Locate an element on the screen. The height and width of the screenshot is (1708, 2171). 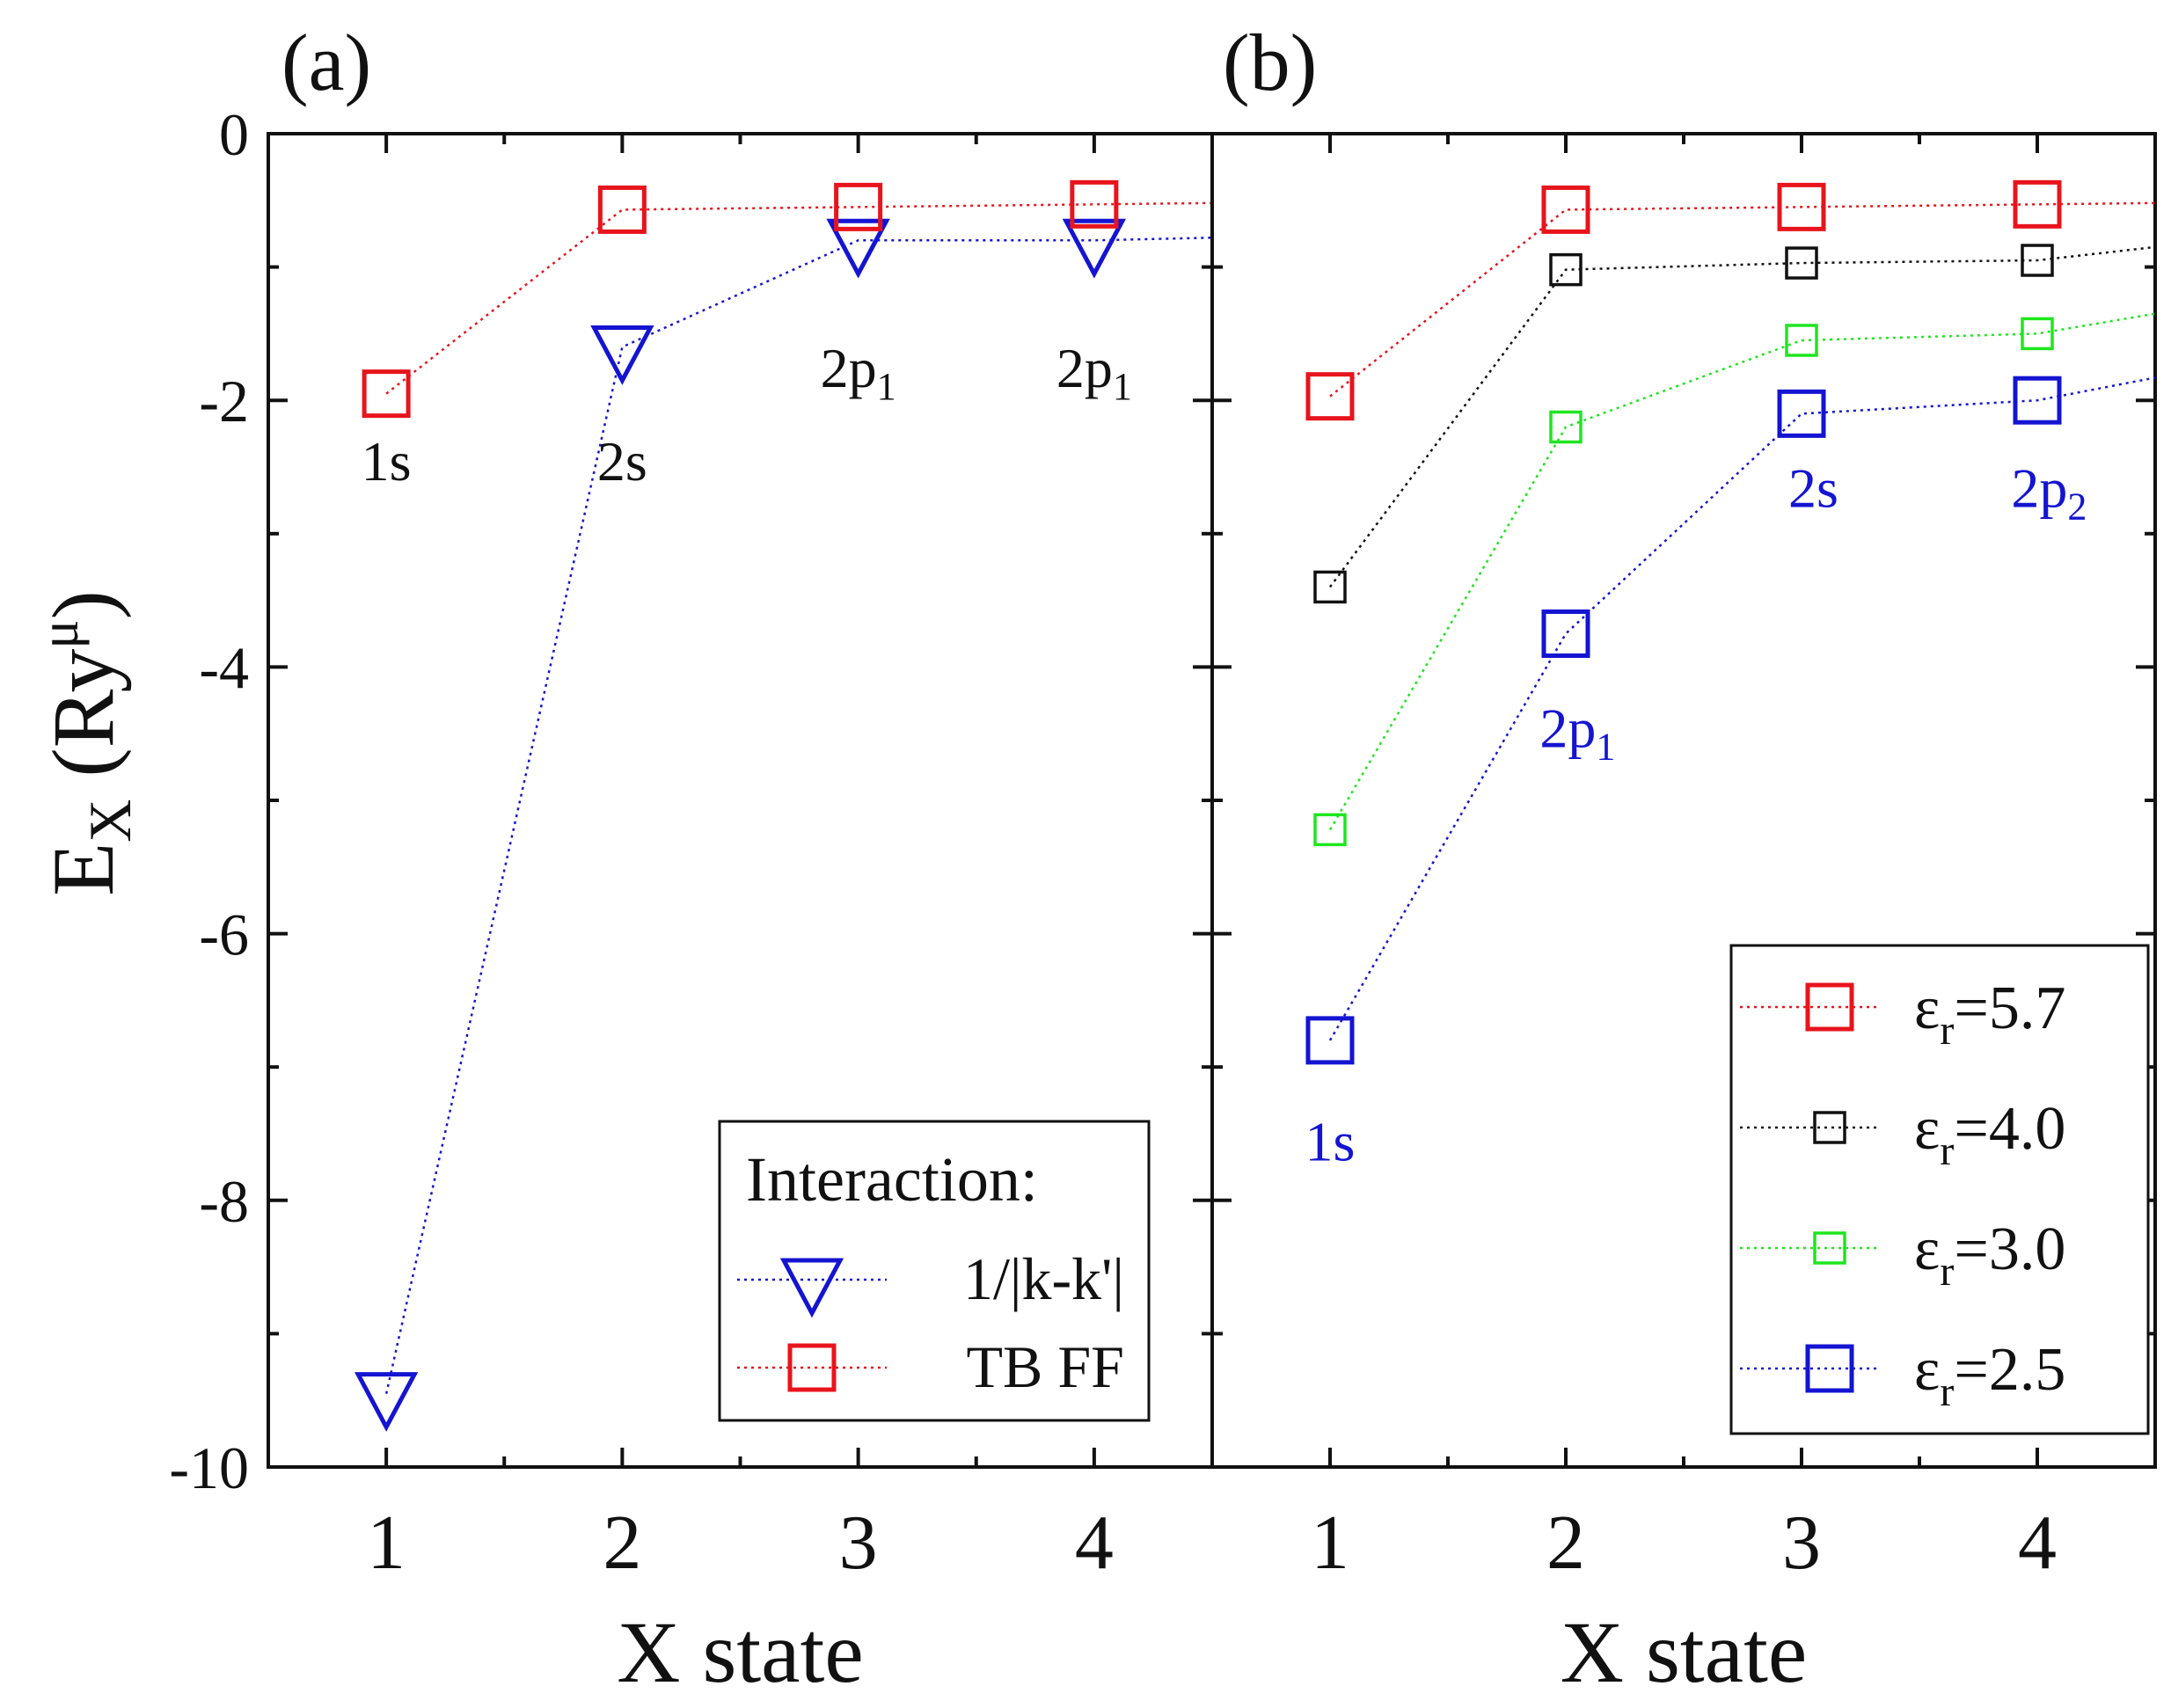
x-axis-label-b: X state is located at coordinates (1684, 1652).